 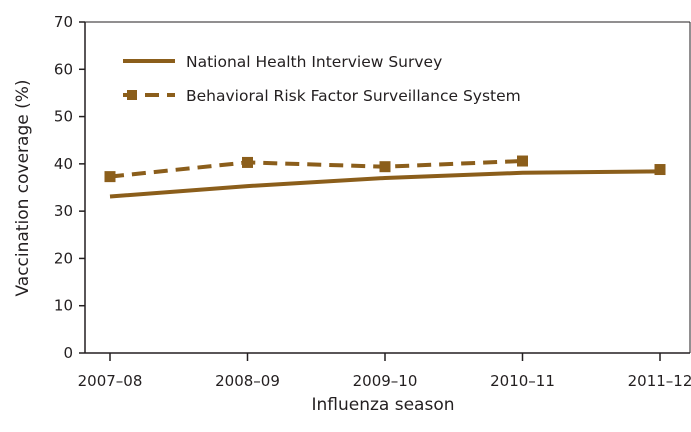 I want to click on y-tick-label: 30, so click(x=63, y=211).